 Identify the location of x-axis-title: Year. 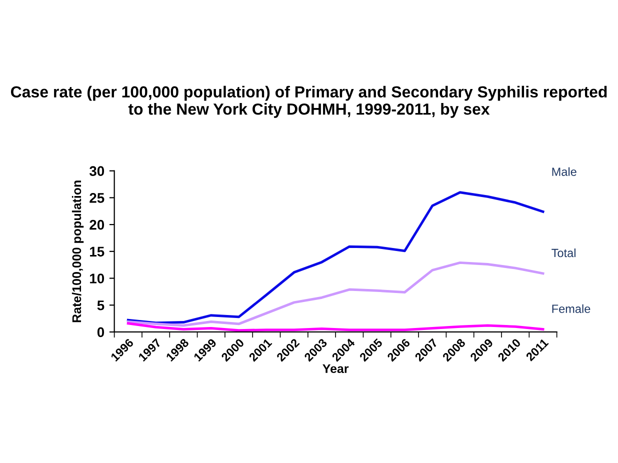
(335, 369).